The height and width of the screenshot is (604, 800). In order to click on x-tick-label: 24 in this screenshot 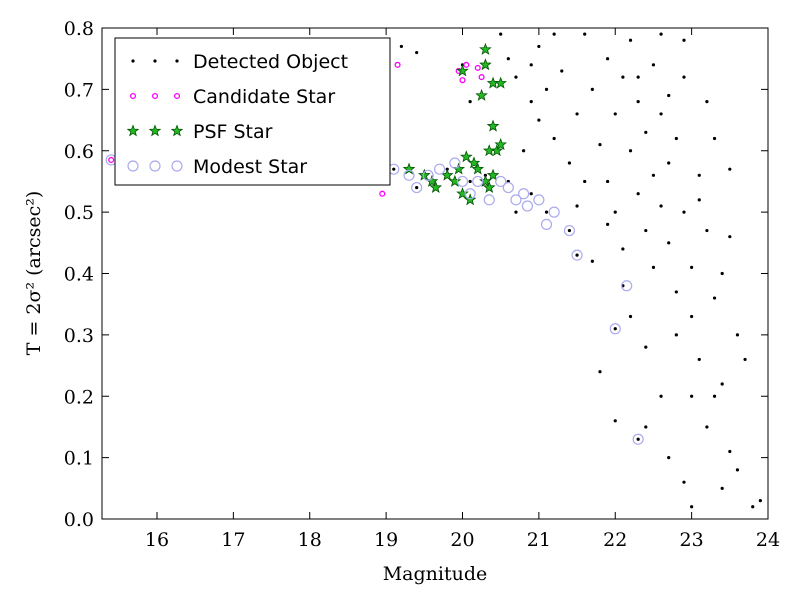, I will do `click(768, 540)`.